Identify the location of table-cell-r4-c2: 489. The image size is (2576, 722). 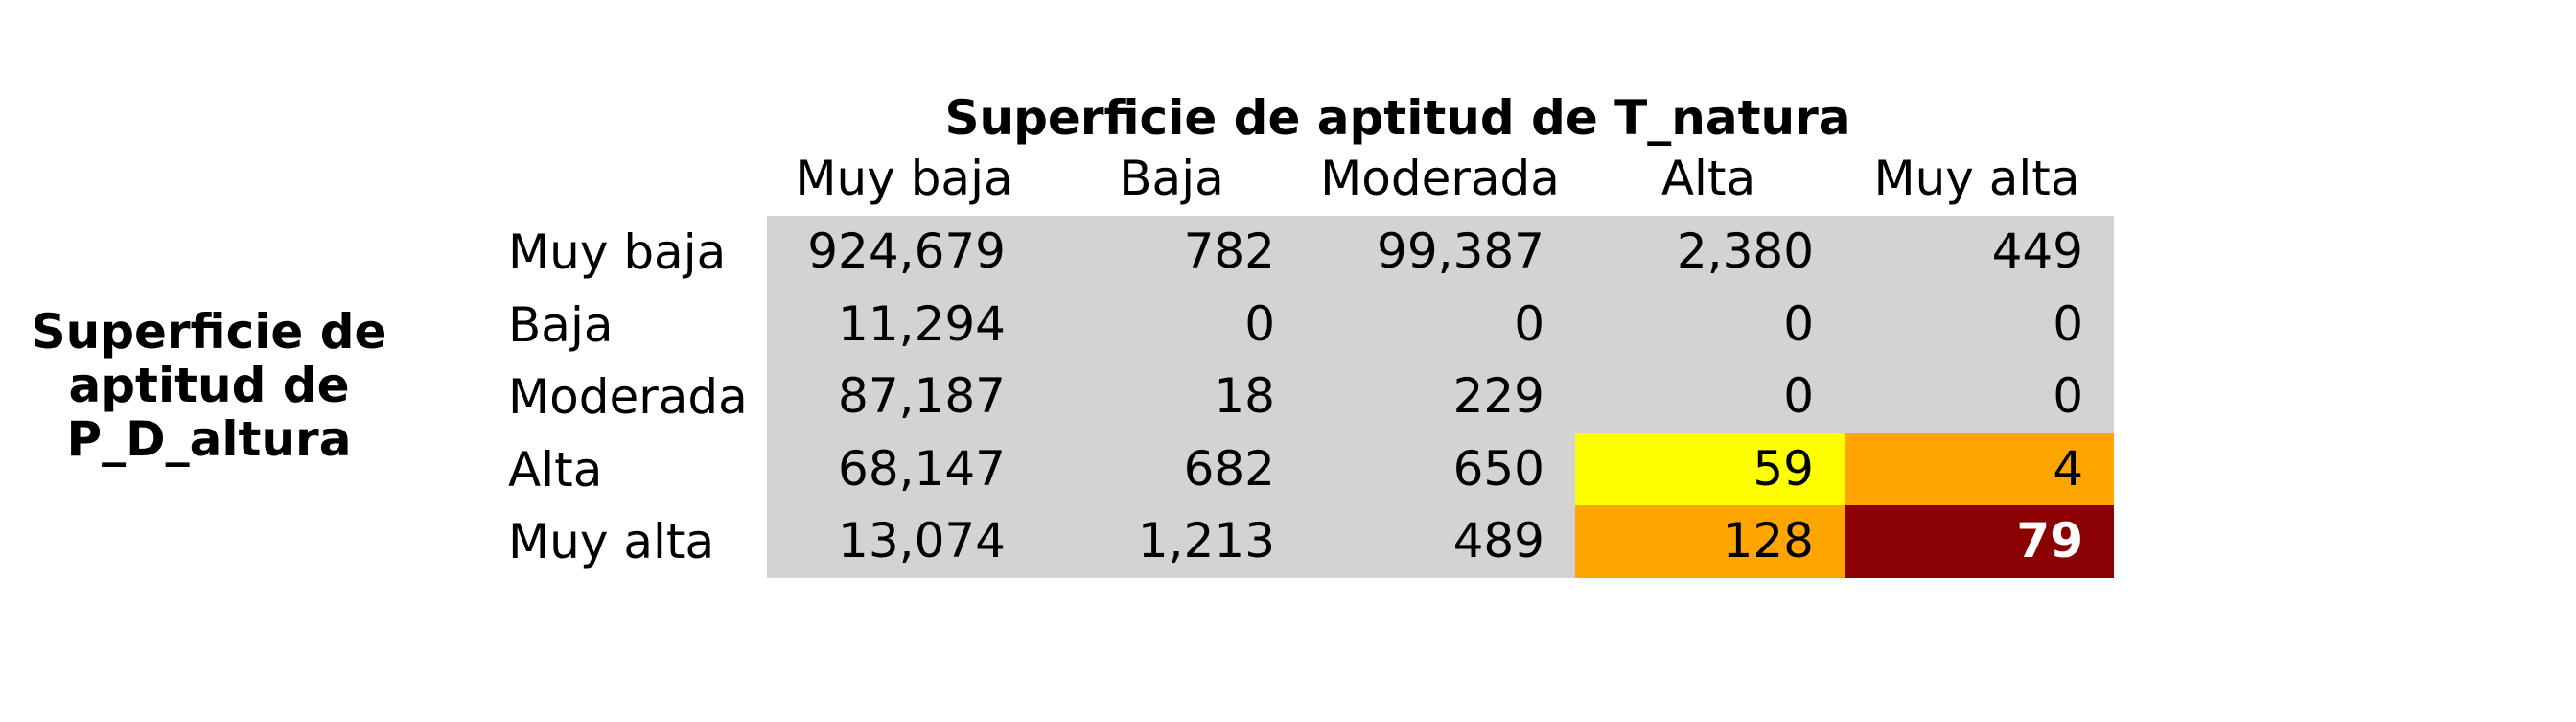
(1441, 541).